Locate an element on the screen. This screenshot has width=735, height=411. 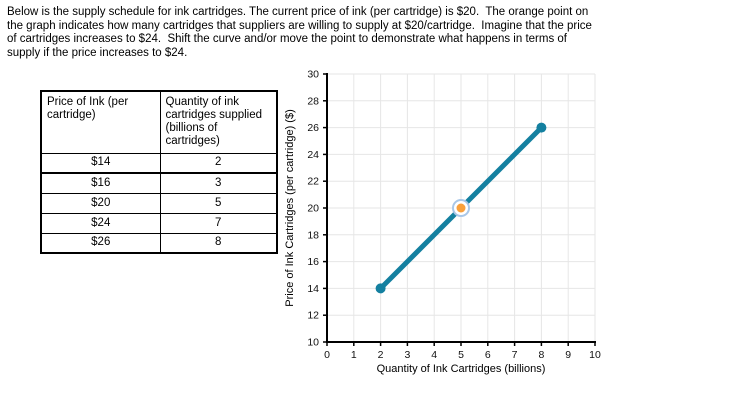
y-tick-label: 22 is located at coordinates (313, 182).